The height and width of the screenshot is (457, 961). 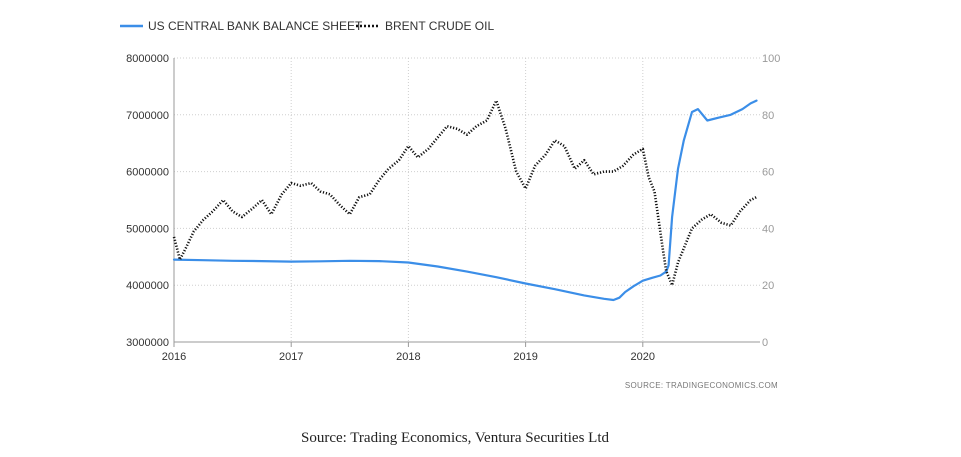 I want to click on source-note: SOURCE: TRADINGECONOMICS.COM, so click(x=701, y=385).